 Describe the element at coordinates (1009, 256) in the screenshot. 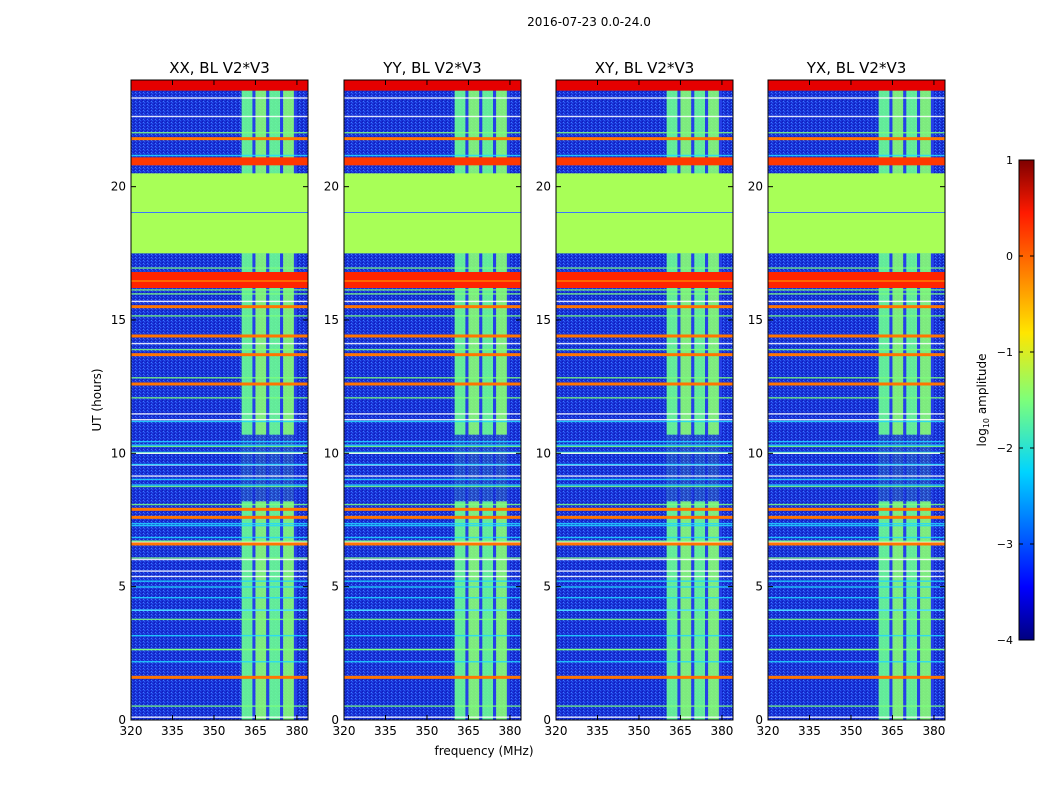

I see `colorbar-tick-label: 0` at that location.